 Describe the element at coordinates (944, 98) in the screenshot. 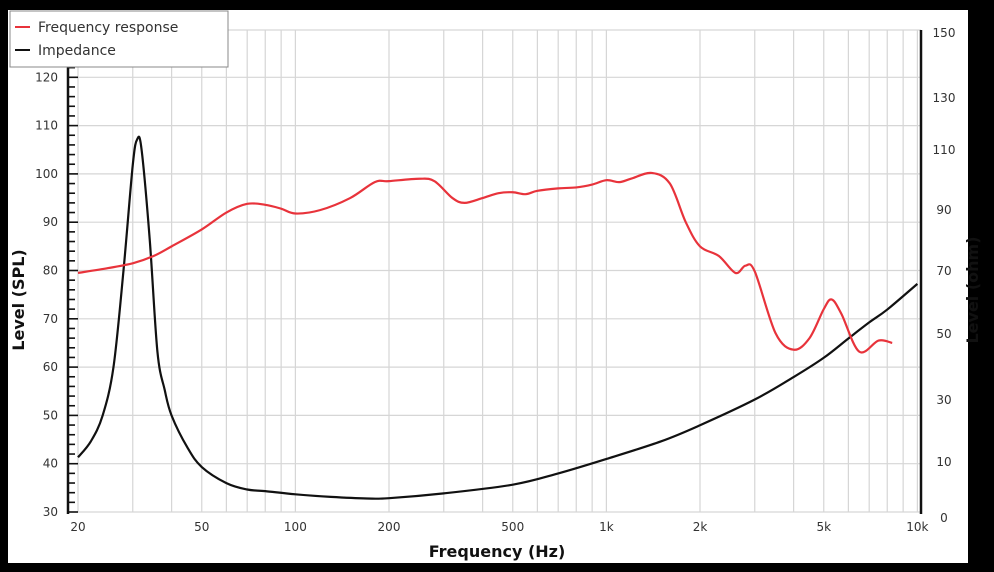

I see `y2-tick-label: 130` at that location.